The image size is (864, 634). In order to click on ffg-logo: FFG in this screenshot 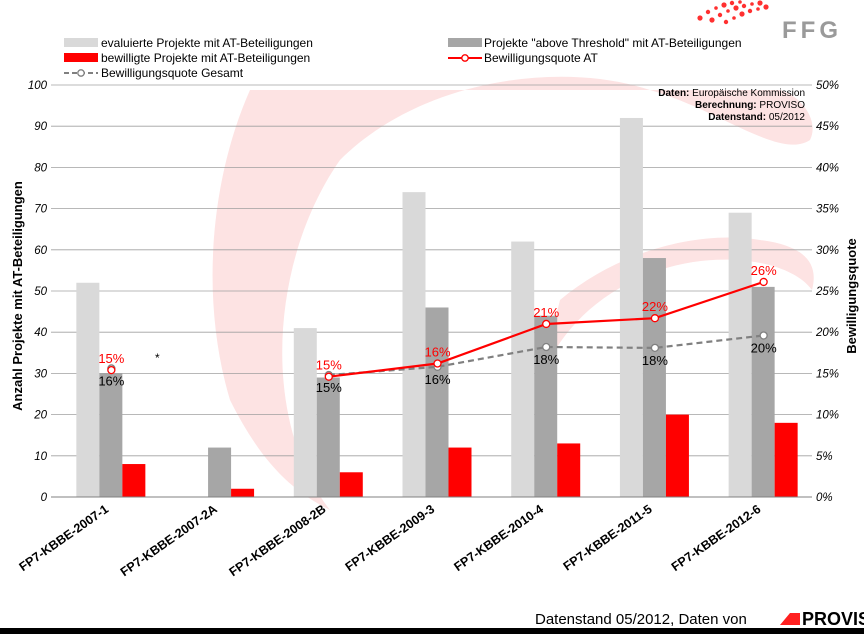, I will do `click(769, 22)`.